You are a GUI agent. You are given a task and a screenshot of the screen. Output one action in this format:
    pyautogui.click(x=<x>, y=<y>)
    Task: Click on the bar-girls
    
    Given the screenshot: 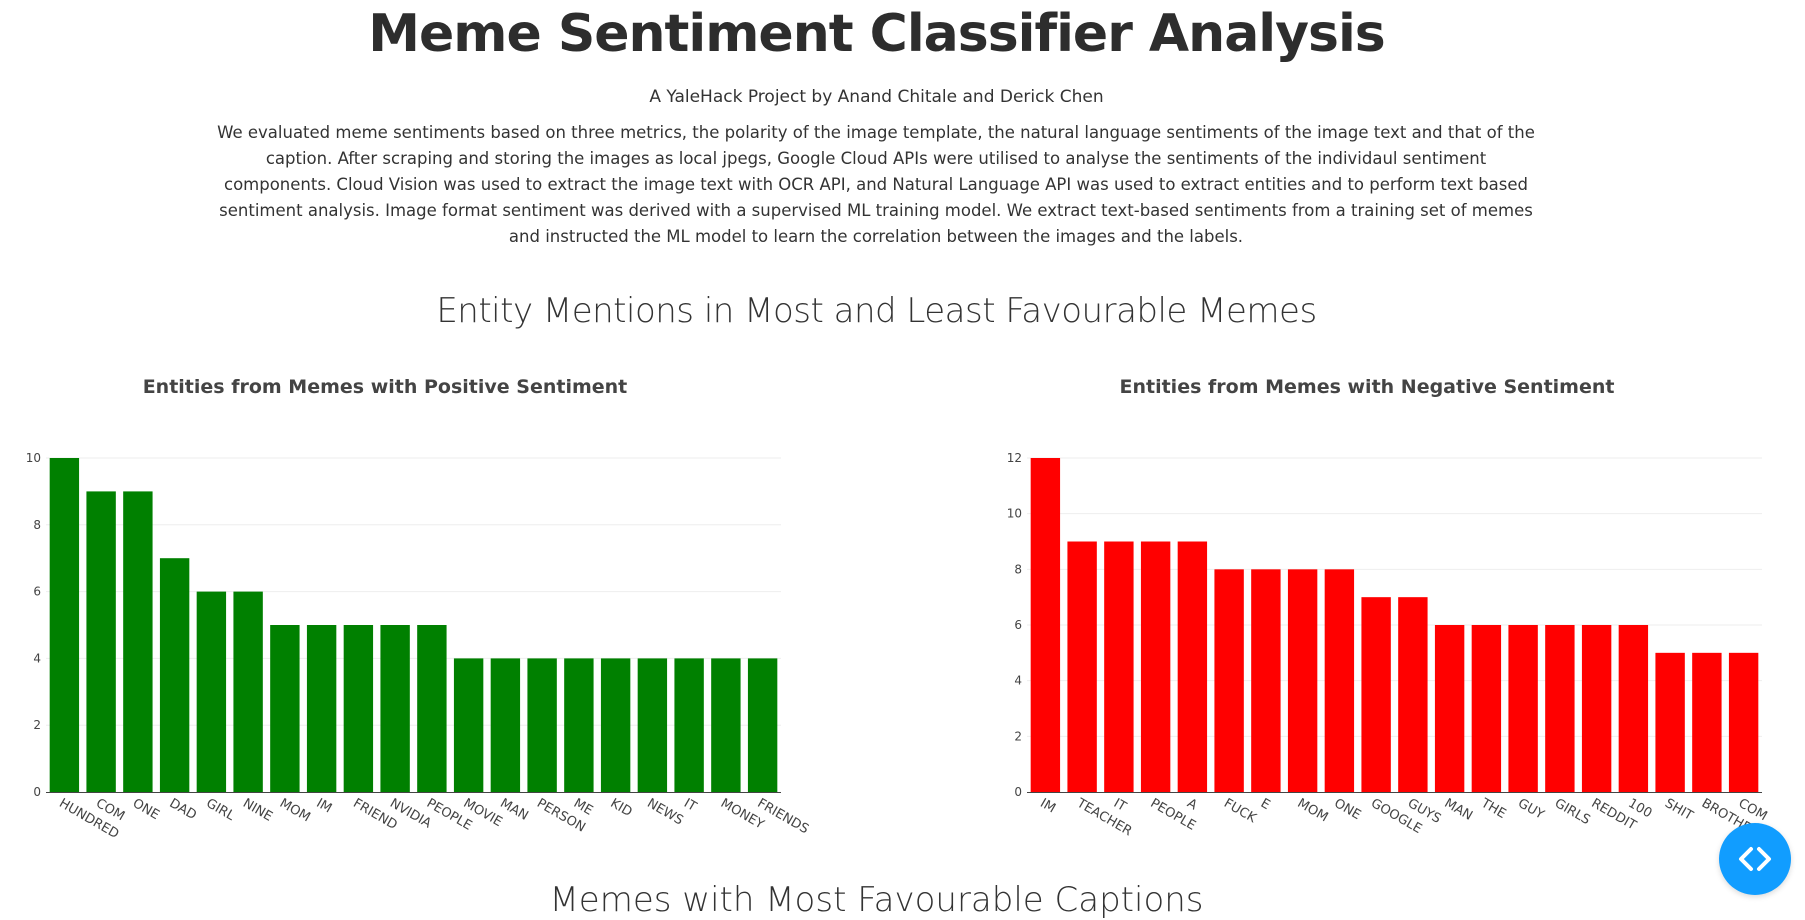 What is the action you would take?
    pyautogui.click(x=1560, y=708)
    